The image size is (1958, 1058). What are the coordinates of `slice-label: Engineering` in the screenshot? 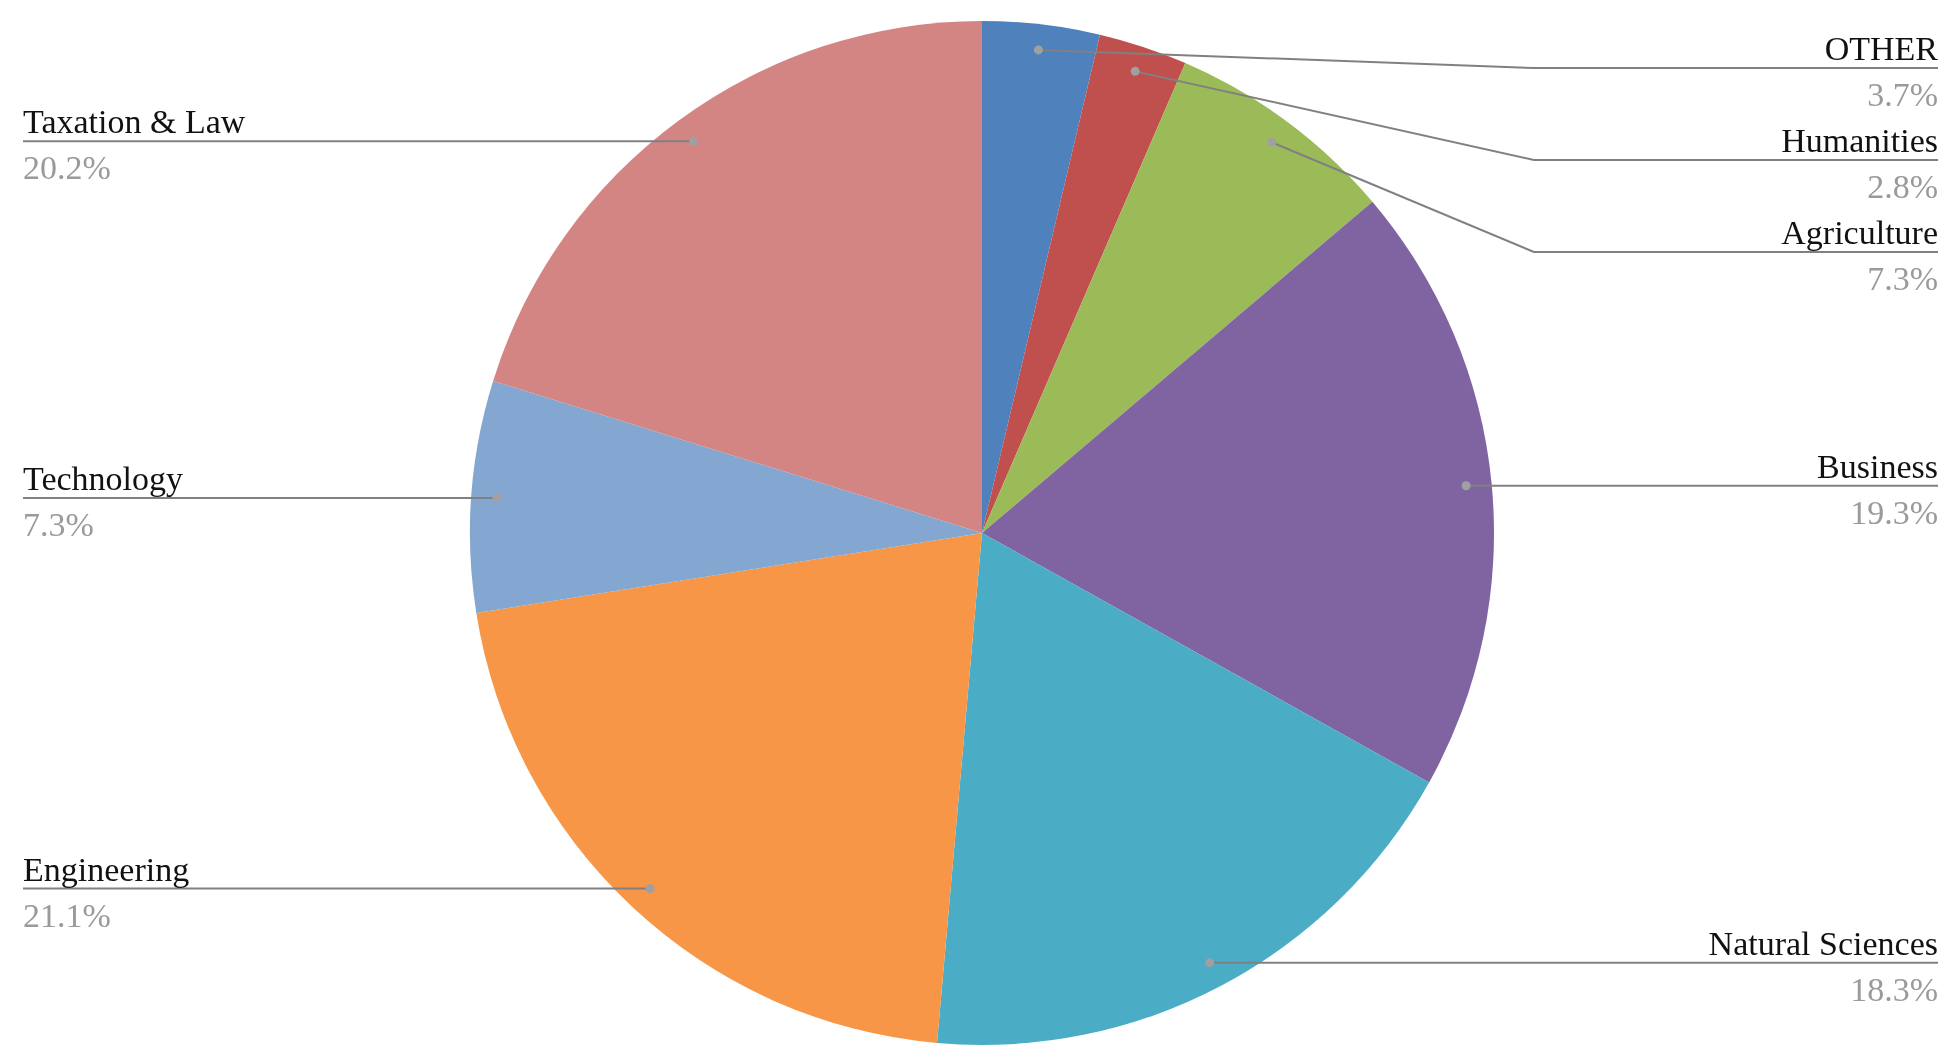 It's located at (106, 869).